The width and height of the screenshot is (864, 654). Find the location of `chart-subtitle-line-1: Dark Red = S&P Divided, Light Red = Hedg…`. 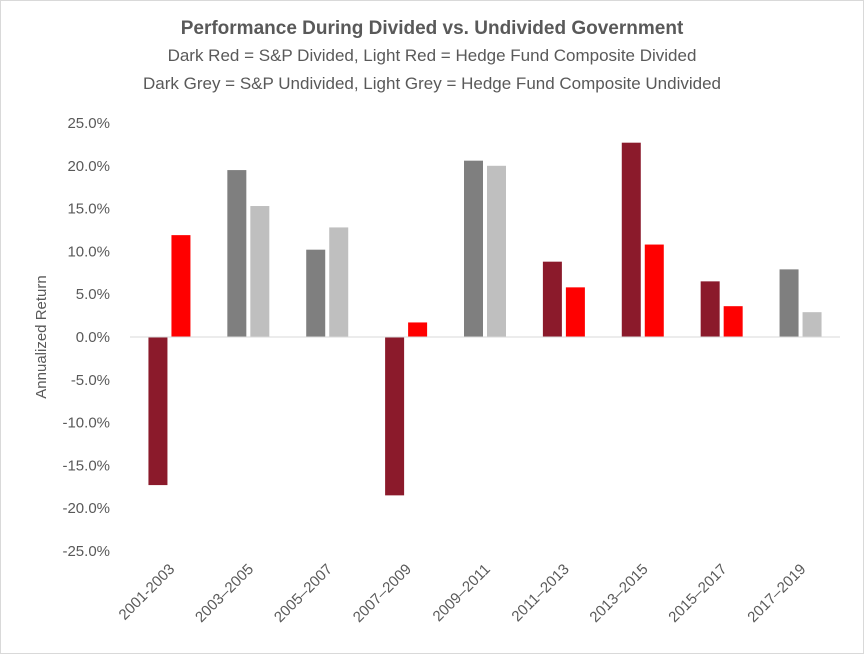

chart-subtitle-line-1: Dark Red = S&P Divided, Light Red = Hedg… is located at coordinates (432, 55).